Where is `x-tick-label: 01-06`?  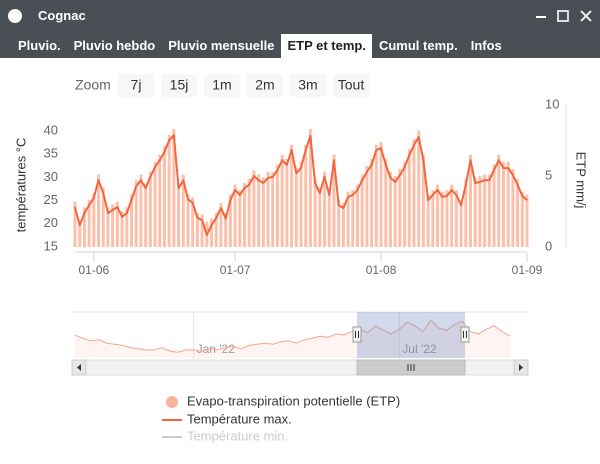
x-tick-label: 01-06 is located at coordinates (93, 270).